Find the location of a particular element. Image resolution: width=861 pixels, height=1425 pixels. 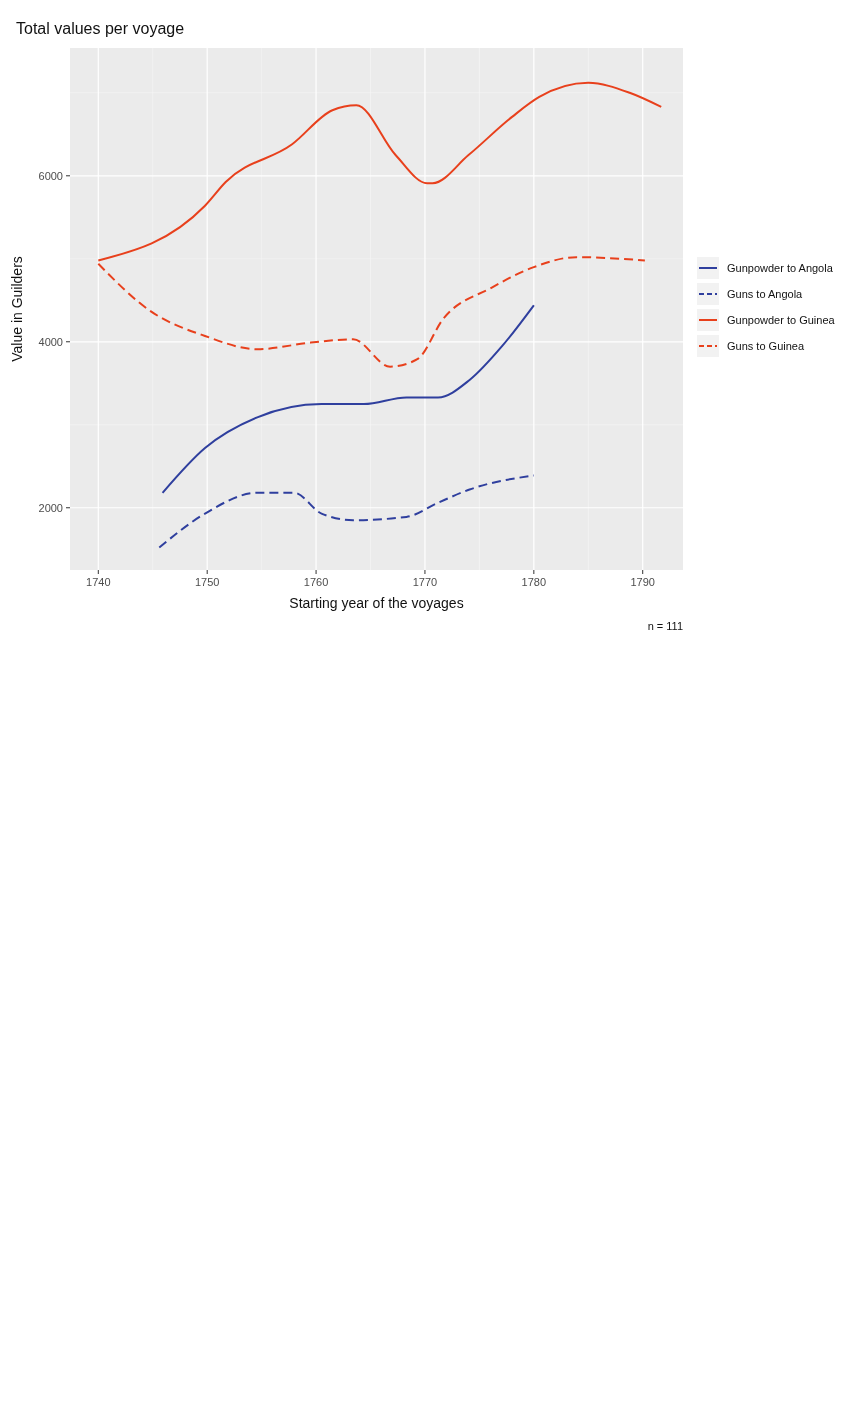

y-tick-label: 4000 is located at coordinates (50, 341).